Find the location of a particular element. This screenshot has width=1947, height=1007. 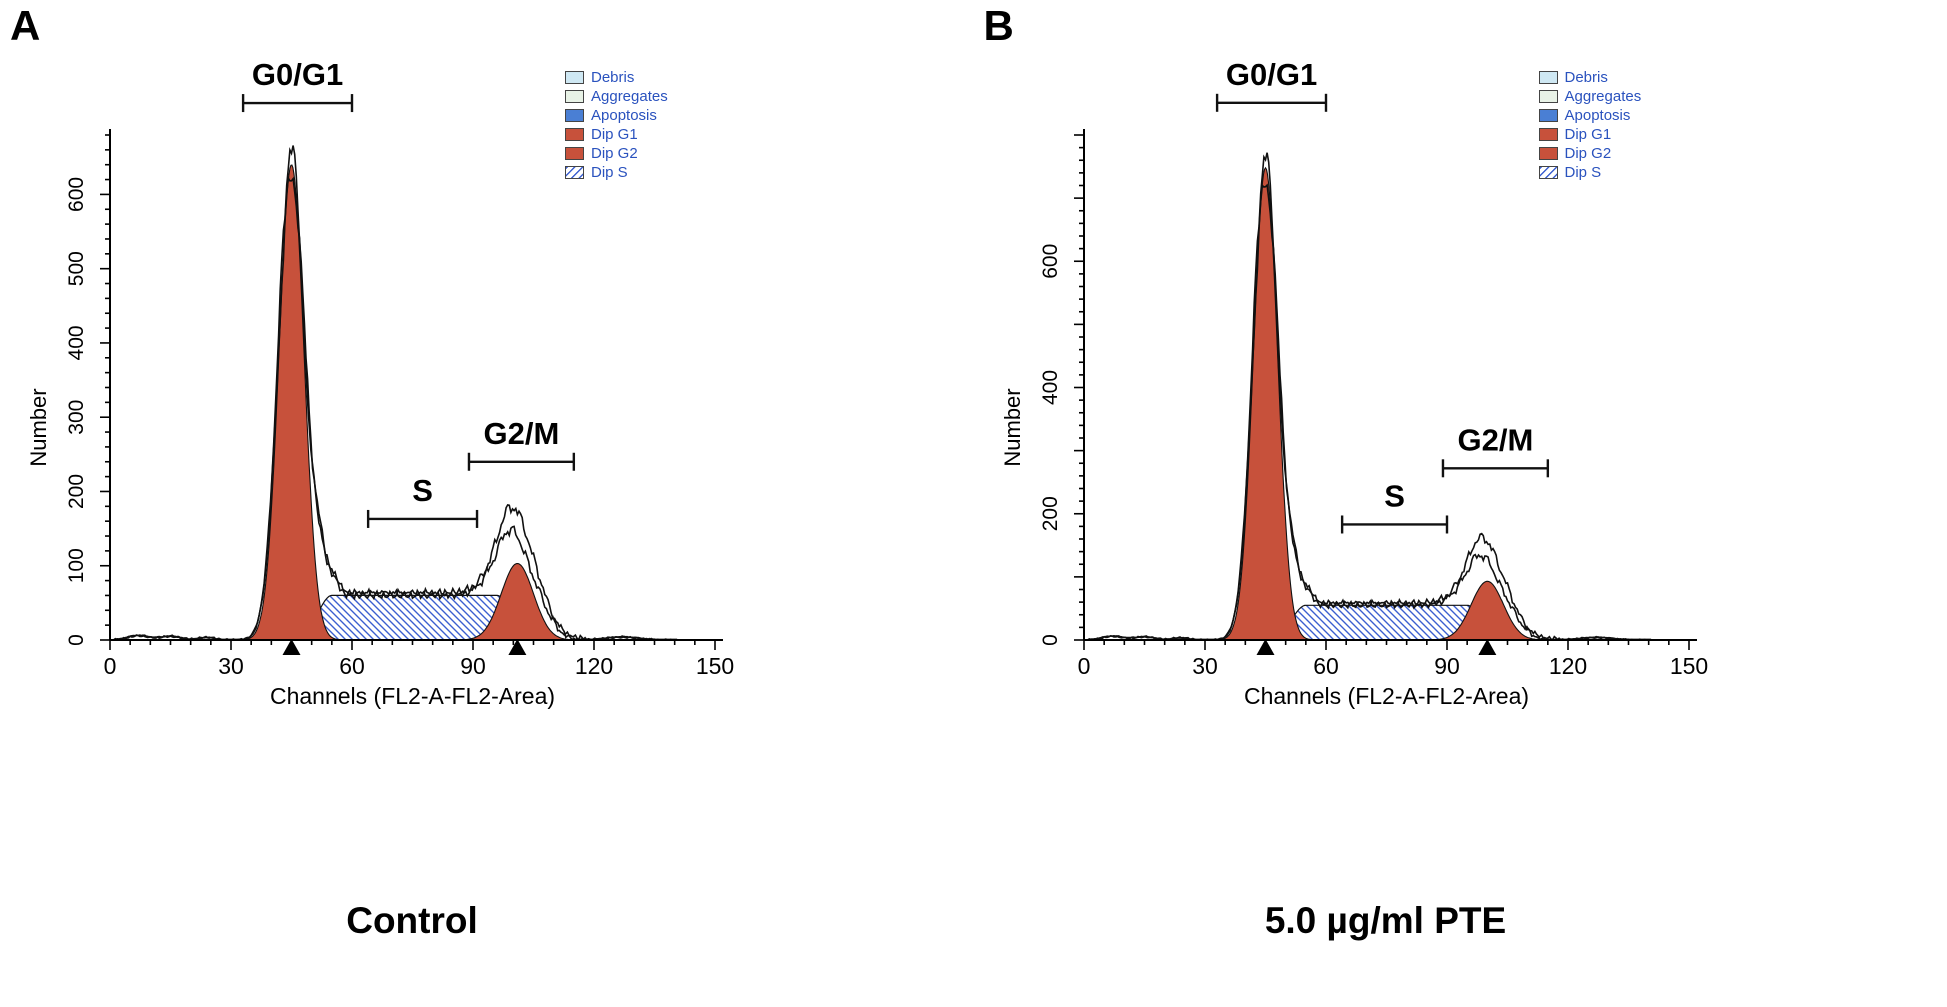

y-tick-label: 100 is located at coordinates (76, 565).